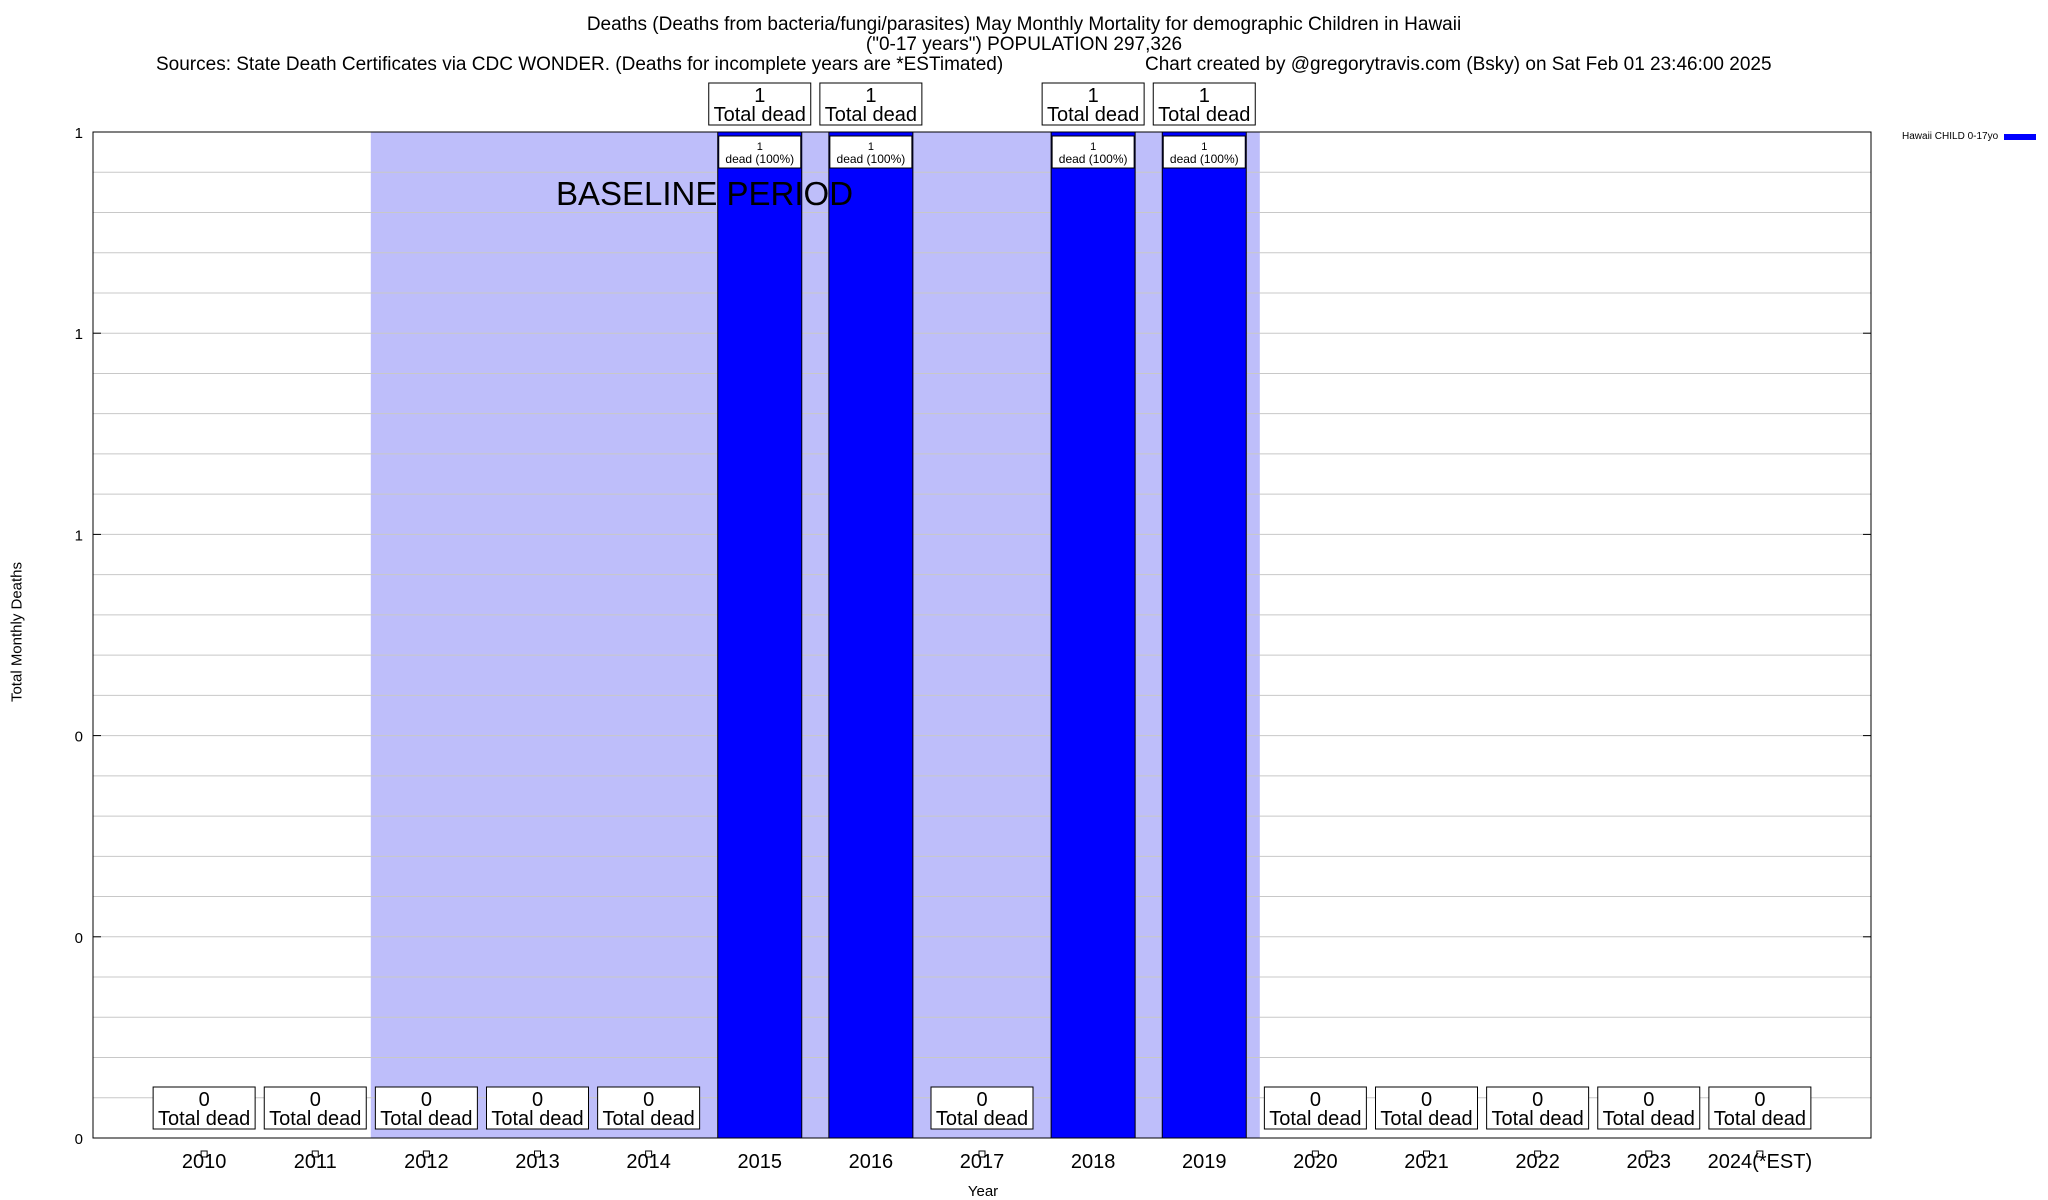 Image resolution: width=2048 pixels, height=1200 pixels. What do you see at coordinates (1426, 1162) in the screenshot?
I see `x-tick-label: 2021` at bounding box center [1426, 1162].